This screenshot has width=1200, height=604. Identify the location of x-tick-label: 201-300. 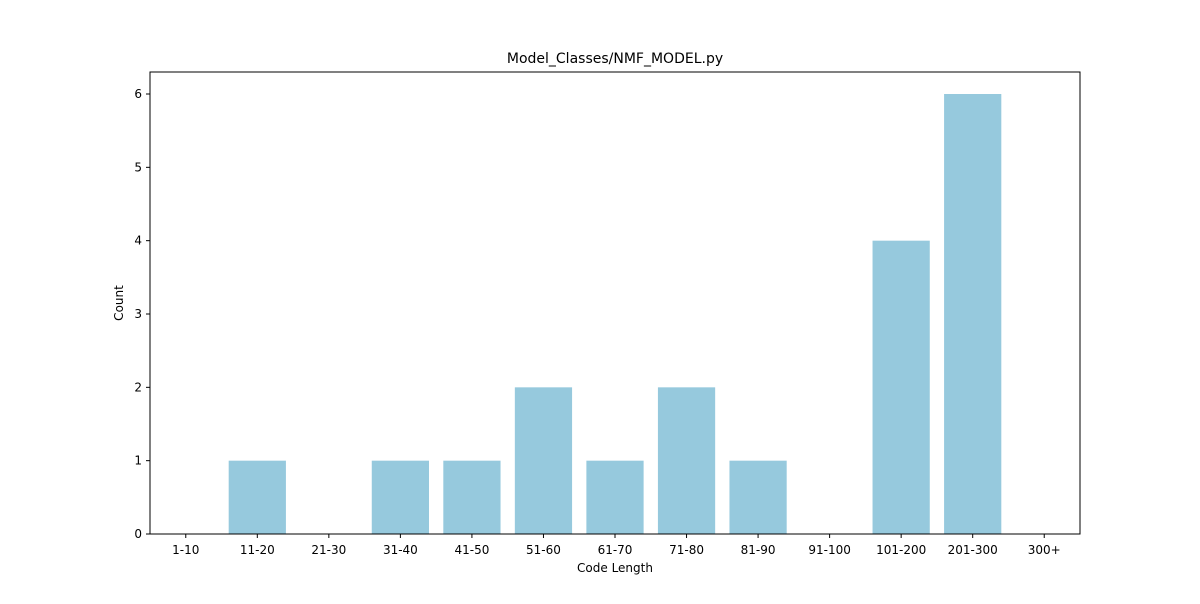
(973, 550).